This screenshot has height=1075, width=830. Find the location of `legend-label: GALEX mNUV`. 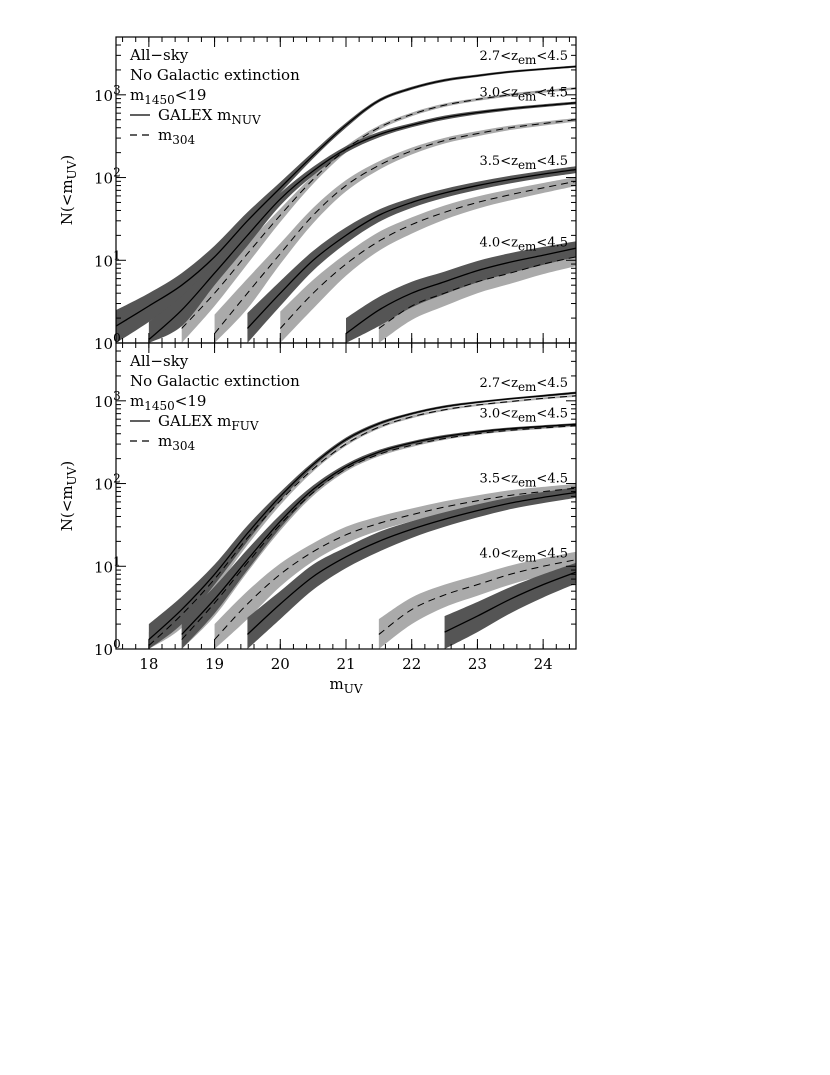

legend-label: GALEX mNUV is located at coordinates (209, 116).